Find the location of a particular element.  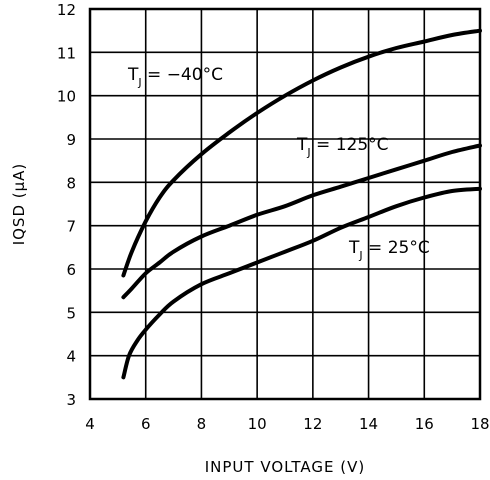

x-tick-label: 18 is located at coordinates (479, 424).